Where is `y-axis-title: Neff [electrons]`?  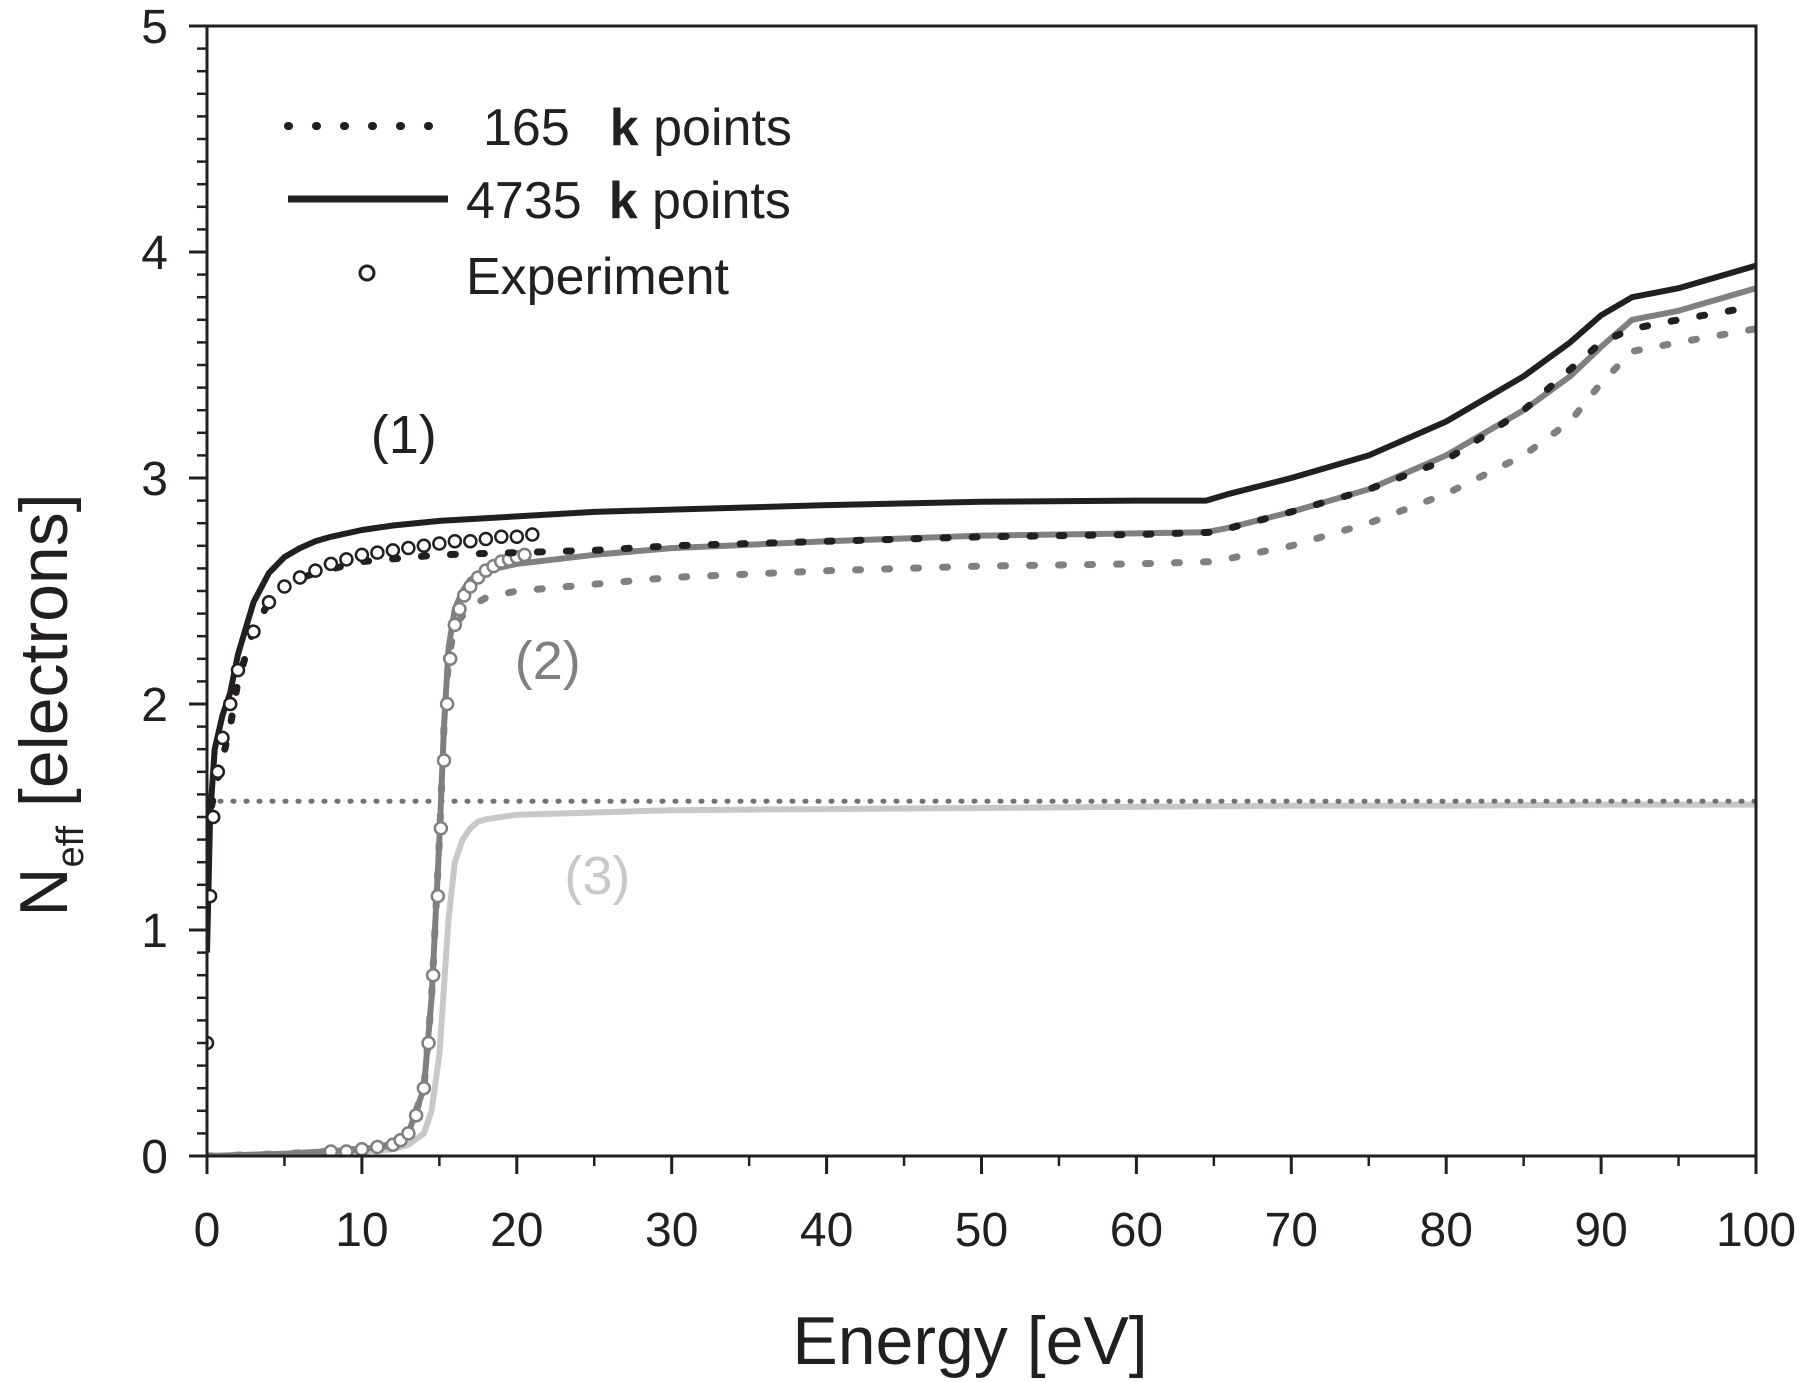 y-axis-title: Neff [electrons] is located at coordinates (49, 704).